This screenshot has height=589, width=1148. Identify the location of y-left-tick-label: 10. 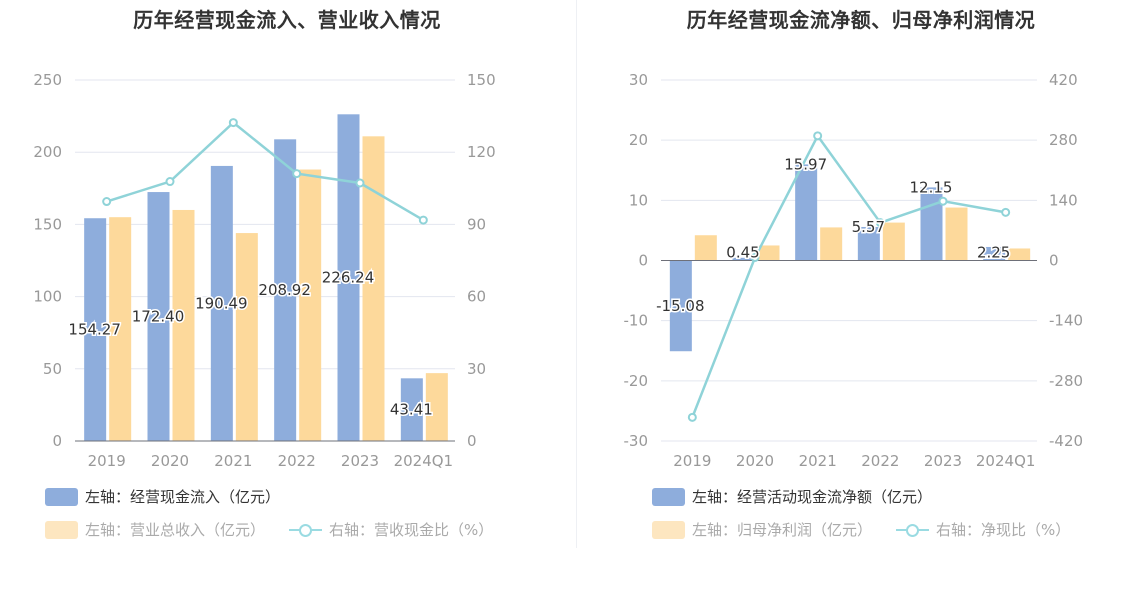
(638, 200).